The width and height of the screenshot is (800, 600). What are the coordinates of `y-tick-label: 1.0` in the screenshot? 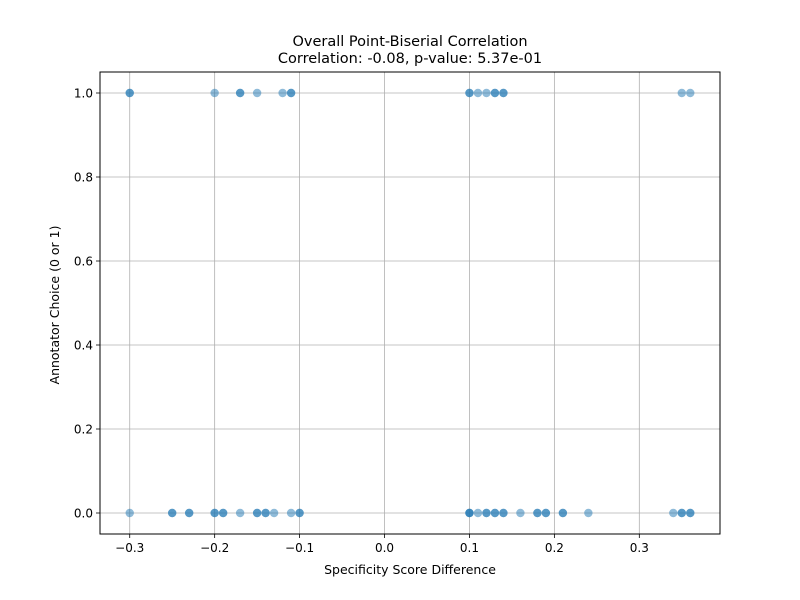 It's located at (83, 94).